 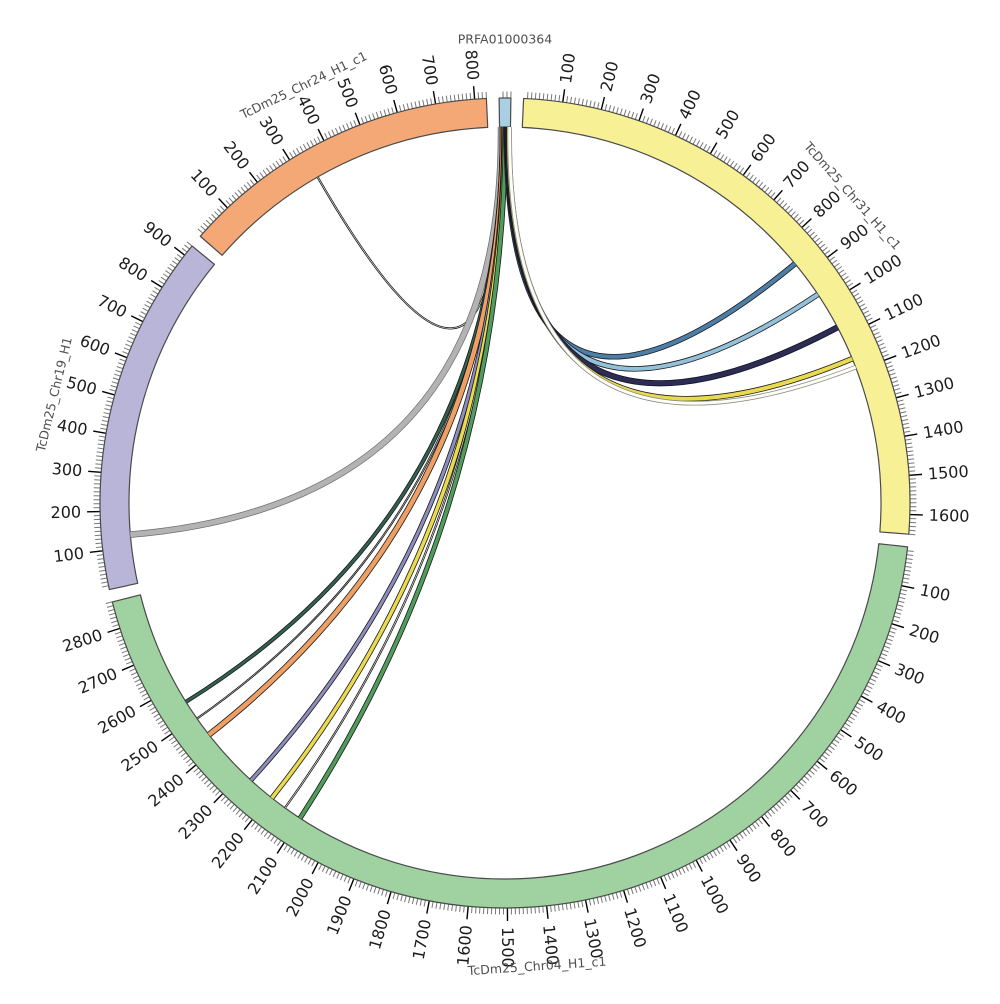 I want to click on tick-label: 1900, so click(x=339, y=915).